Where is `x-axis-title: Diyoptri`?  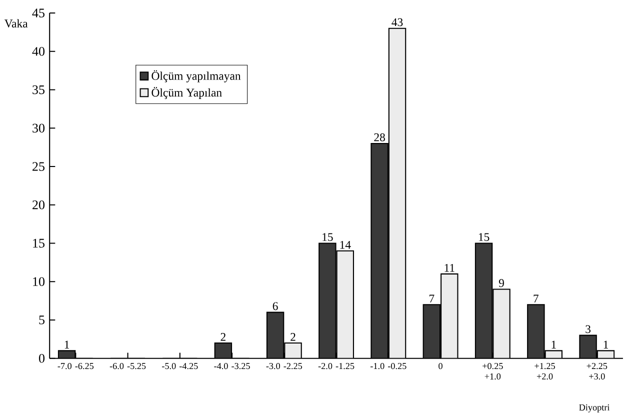
x-axis-title: Diyoptri is located at coordinates (594, 408).